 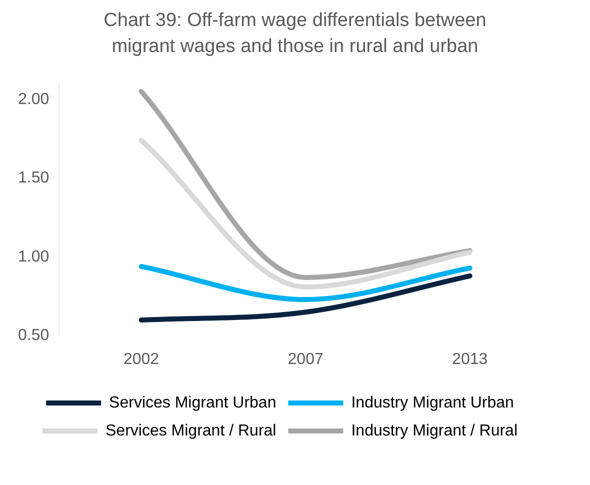 What do you see at coordinates (34, 335) in the screenshot?
I see `y-tick-label: 0.50` at bounding box center [34, 335].